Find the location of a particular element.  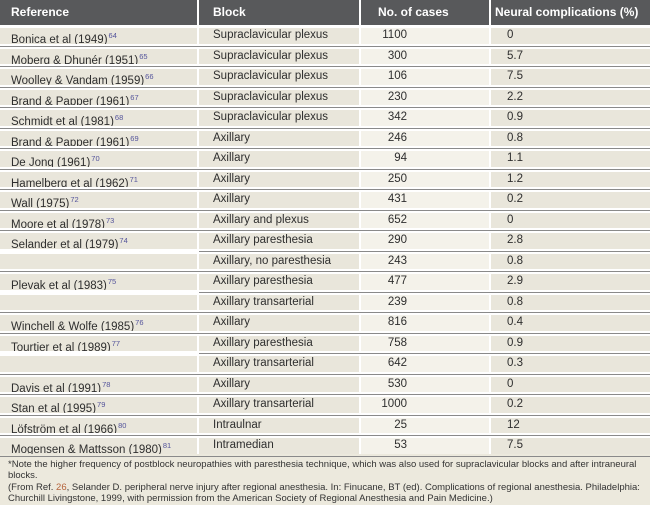

reference-citation-link: 65 is located at coordinates (143, 56).